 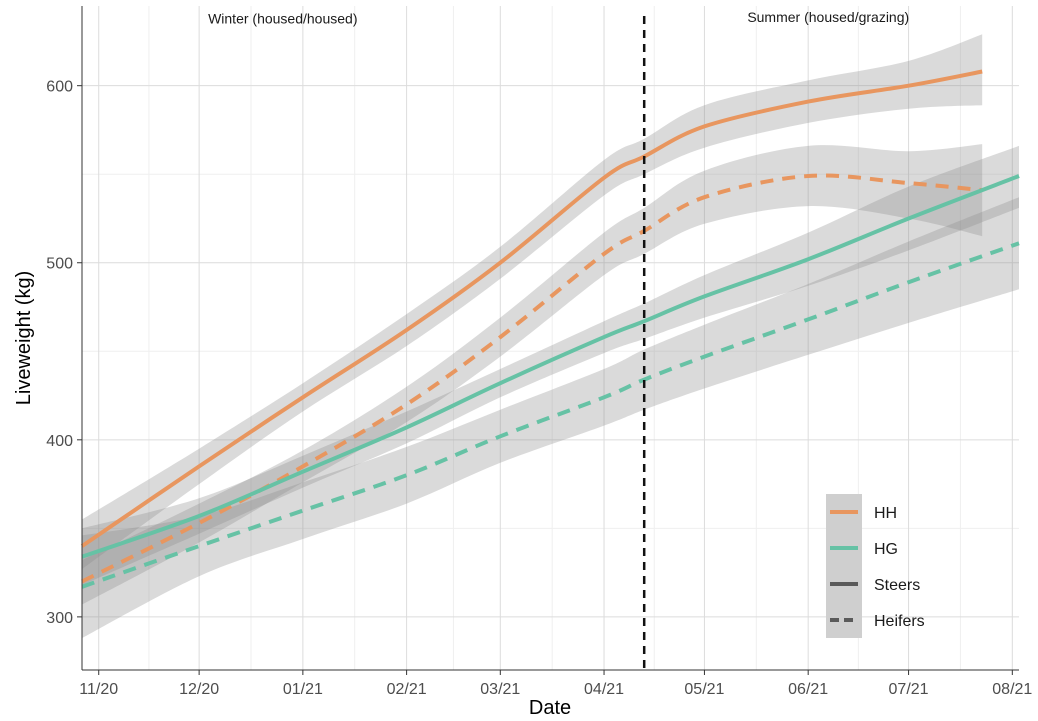 What do you see at coordinates (808, 689) in the screenshot?
I see `x-tick-label: 06/21` at bounding box center [808, 689].